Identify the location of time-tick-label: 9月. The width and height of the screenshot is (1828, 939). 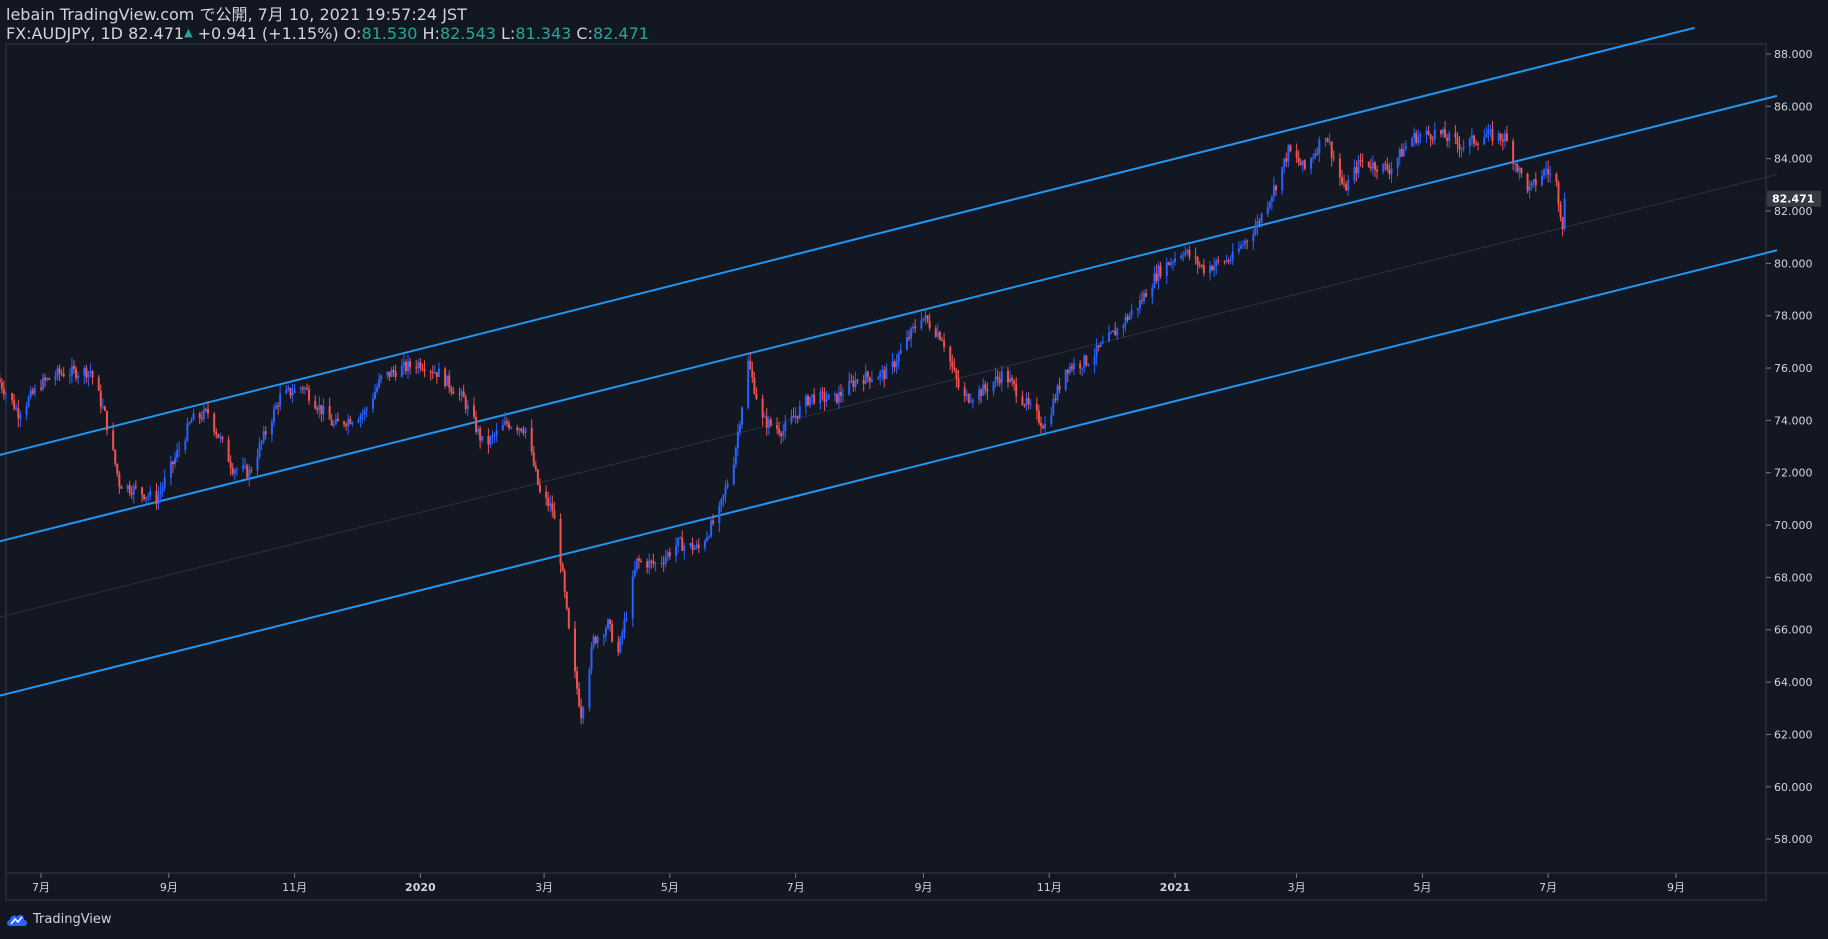
(169, 887).